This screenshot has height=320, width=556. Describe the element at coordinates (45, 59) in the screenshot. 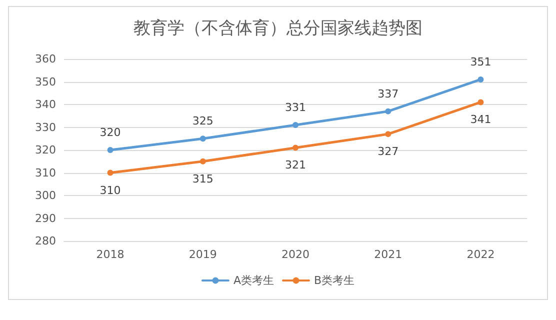

I see `y-tick-label: 360` at that location.